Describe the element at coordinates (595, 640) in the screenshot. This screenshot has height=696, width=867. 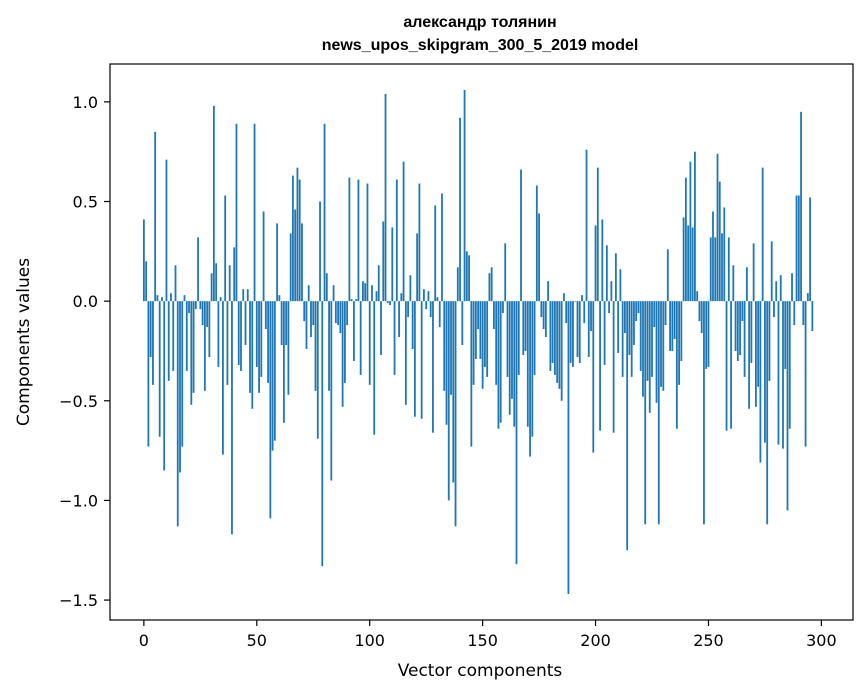
I see `x-tick-label: 200` at that location.